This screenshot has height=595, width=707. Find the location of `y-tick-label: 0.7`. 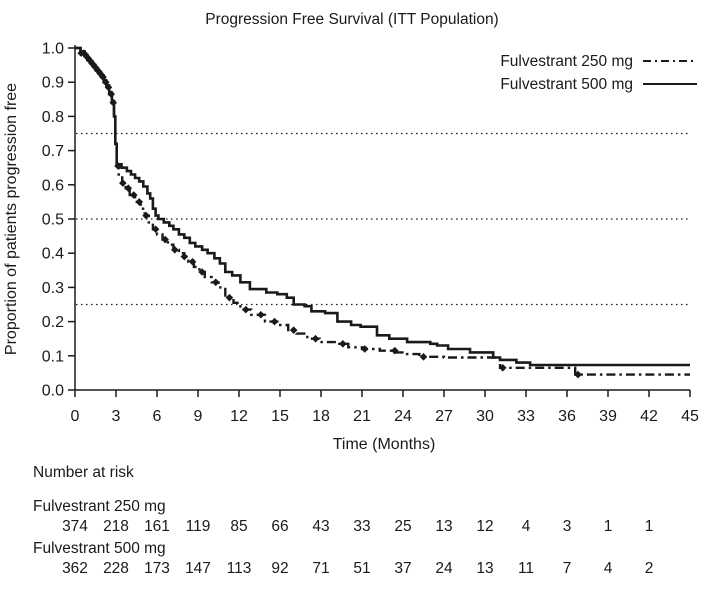

y-tick-label: 0.7 is located at coordinates (53, 151).